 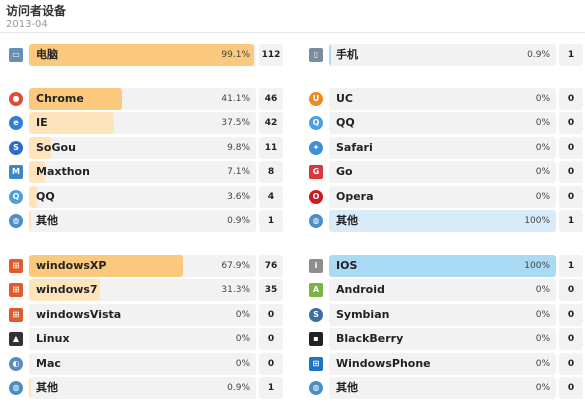 What do you see at coordinates (271, 123) in the screenshot?
I see `browser-pc-ie-1-count: 42` at bounding box center [271, 123].